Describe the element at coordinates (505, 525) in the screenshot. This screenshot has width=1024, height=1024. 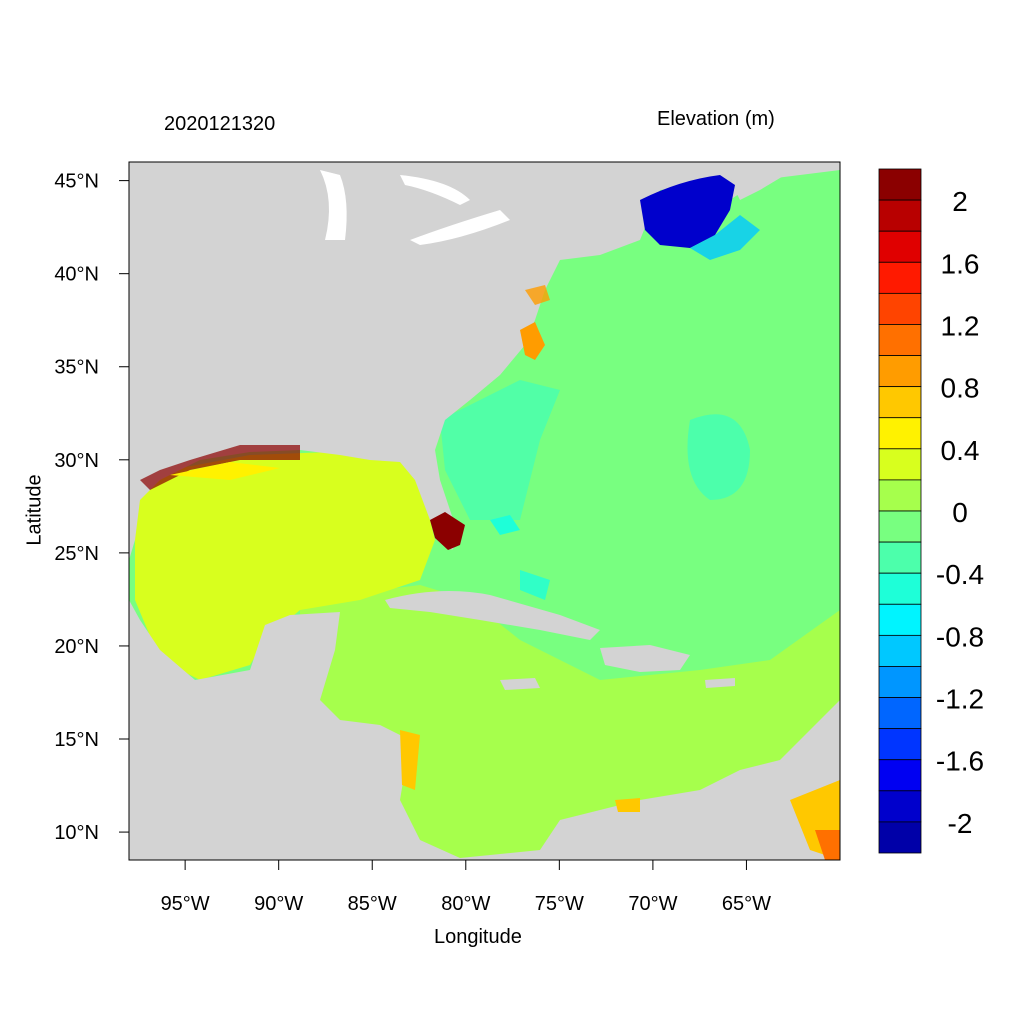
I see `bahamas-low-zone` at that location.